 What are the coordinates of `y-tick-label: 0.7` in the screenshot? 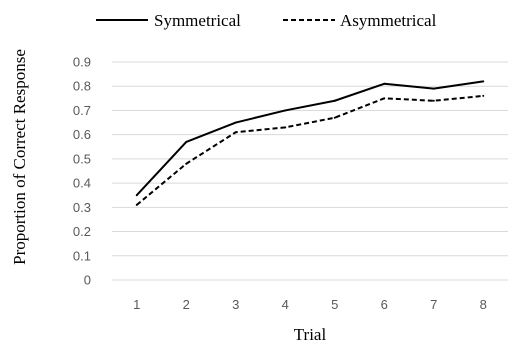 It's located at (82, 110).